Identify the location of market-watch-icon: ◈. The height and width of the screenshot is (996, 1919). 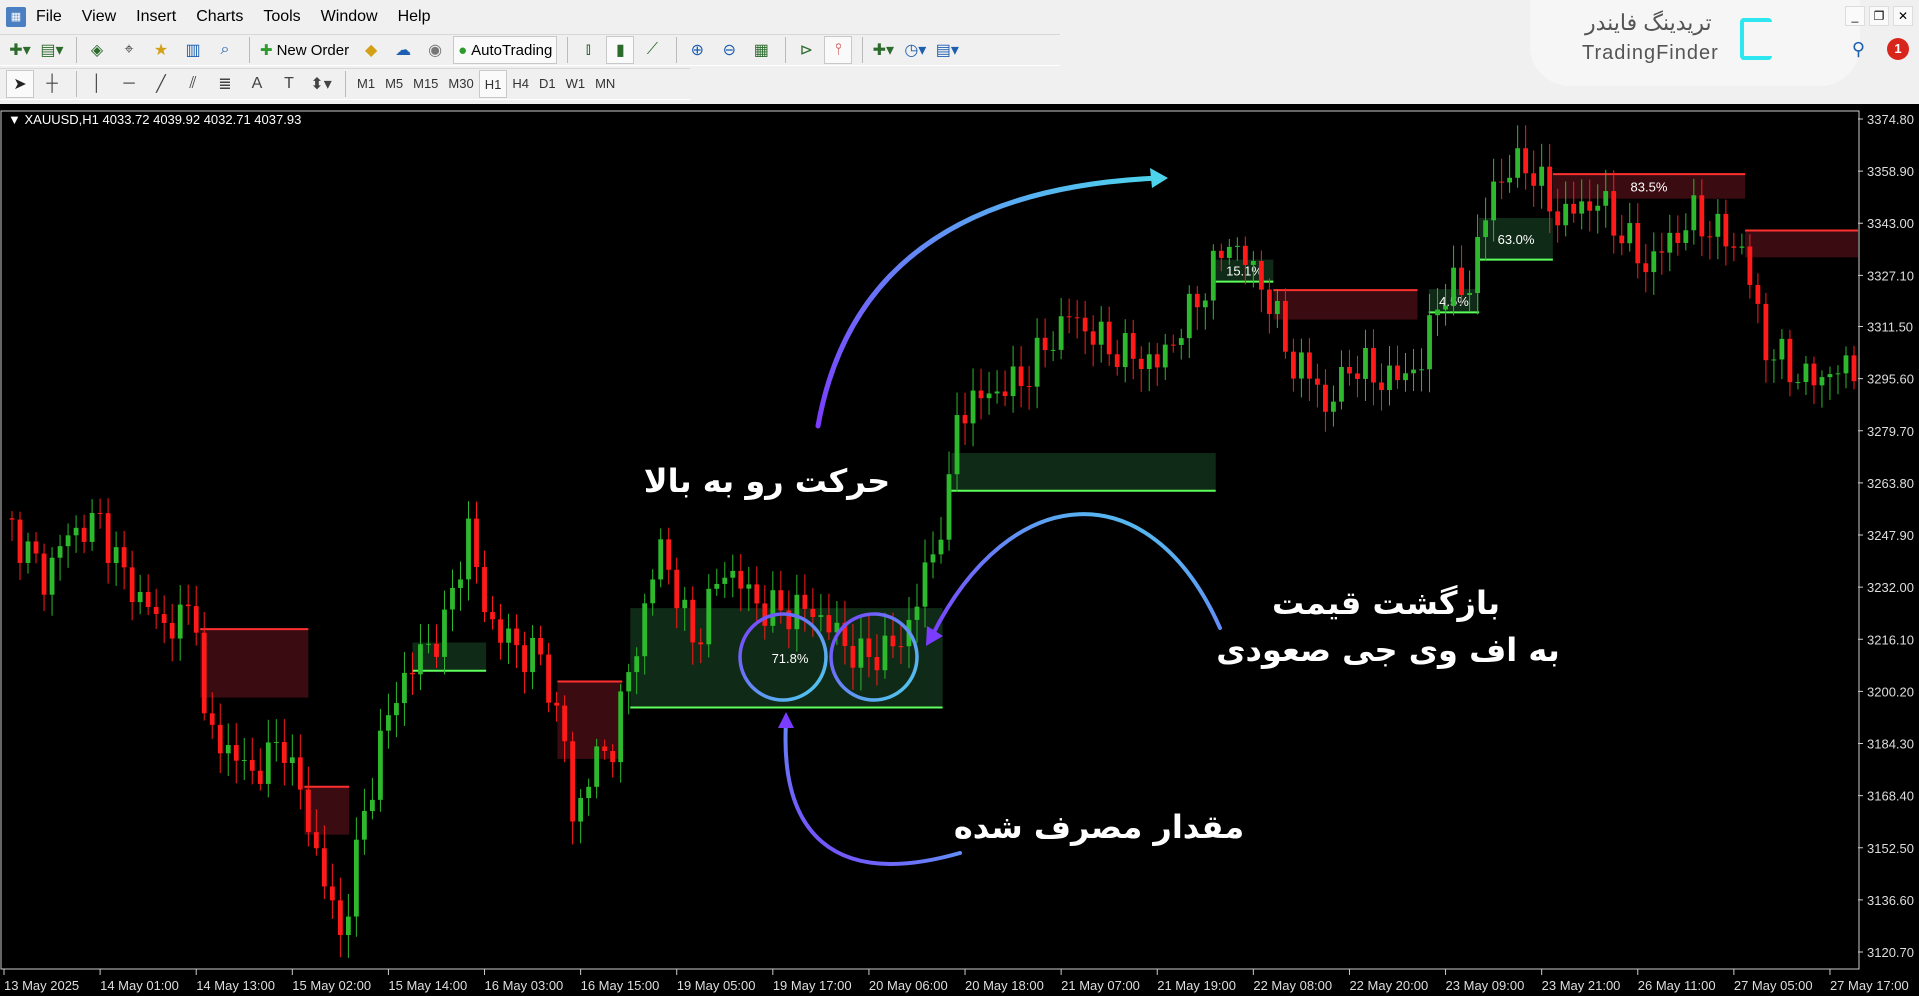
(97, 50).